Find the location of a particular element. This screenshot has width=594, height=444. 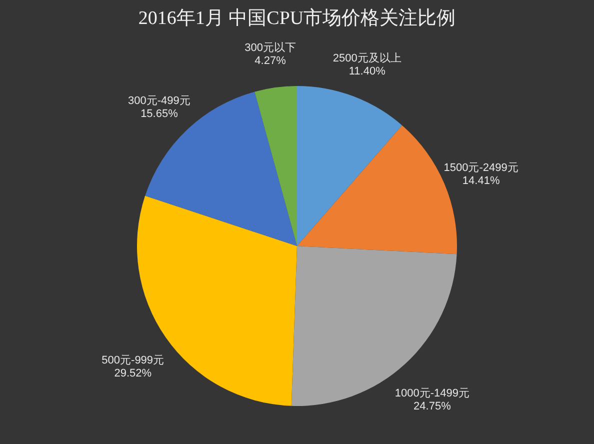

slice-label: 1000元-1499元 is located at coordinates (432, 393).